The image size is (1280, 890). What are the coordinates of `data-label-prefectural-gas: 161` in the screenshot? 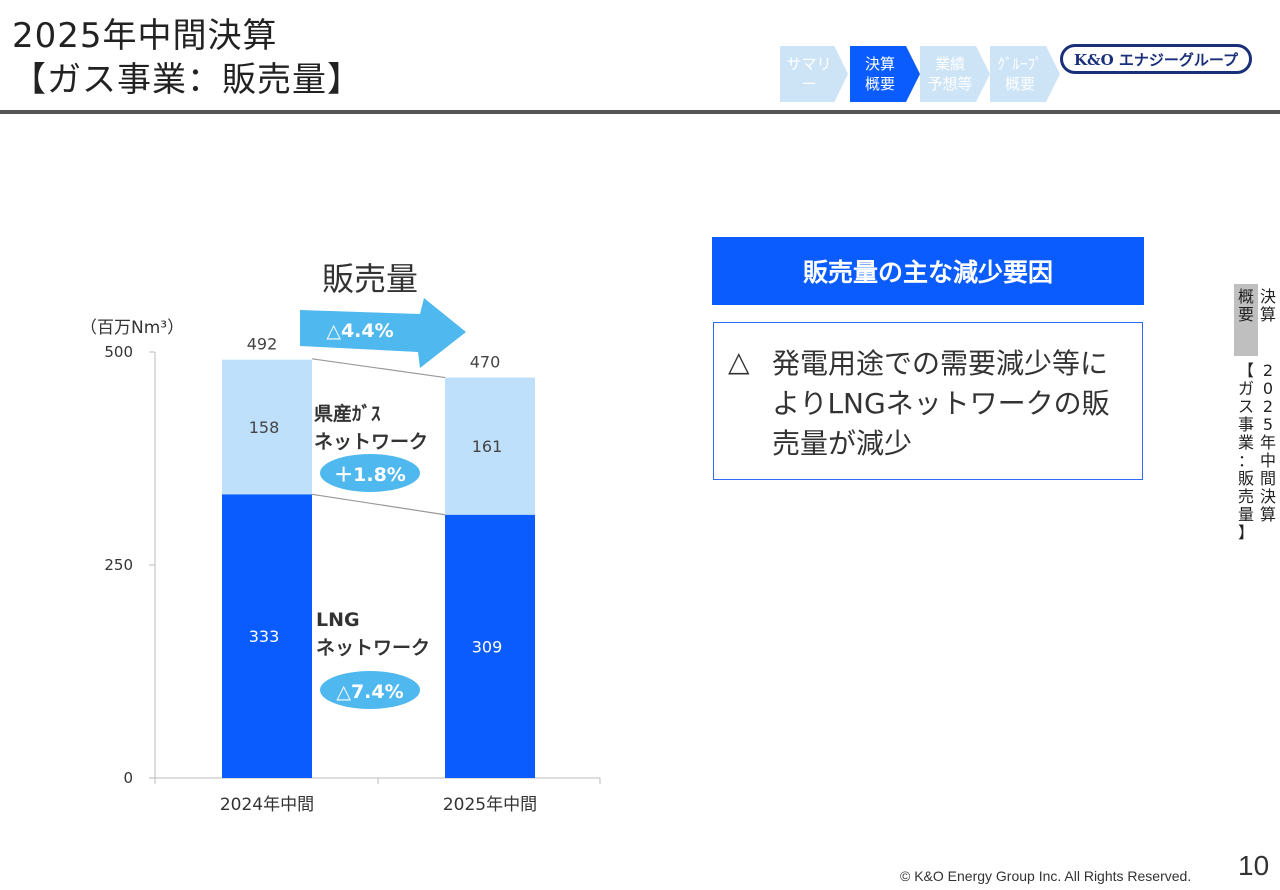 It's located at (487, 446).